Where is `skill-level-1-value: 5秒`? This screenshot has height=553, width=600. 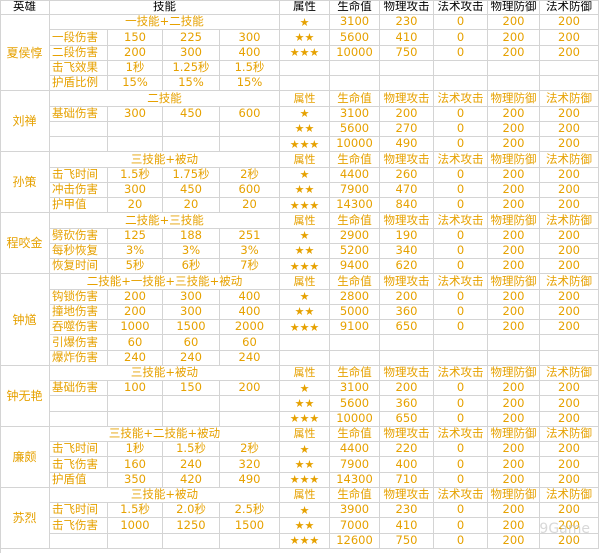
skill-level-1-value: 5秒 is located at coordinates (135, 267).